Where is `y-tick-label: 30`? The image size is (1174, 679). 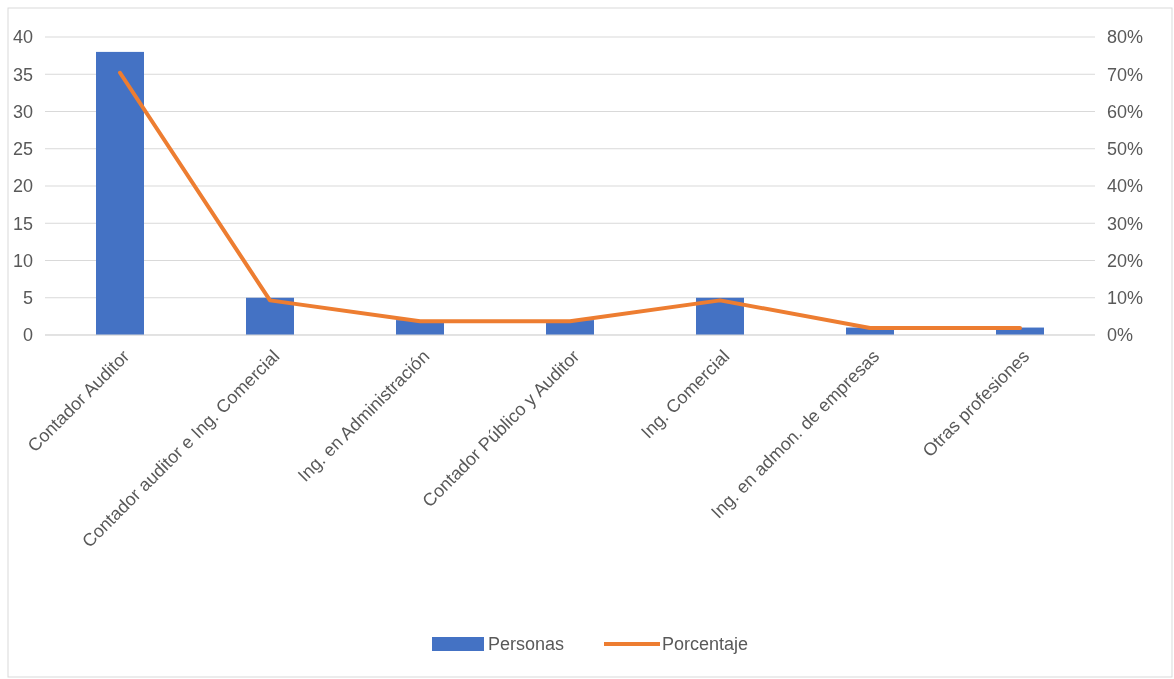
y-tick-label: 30 is located at coordinates (22, 111).